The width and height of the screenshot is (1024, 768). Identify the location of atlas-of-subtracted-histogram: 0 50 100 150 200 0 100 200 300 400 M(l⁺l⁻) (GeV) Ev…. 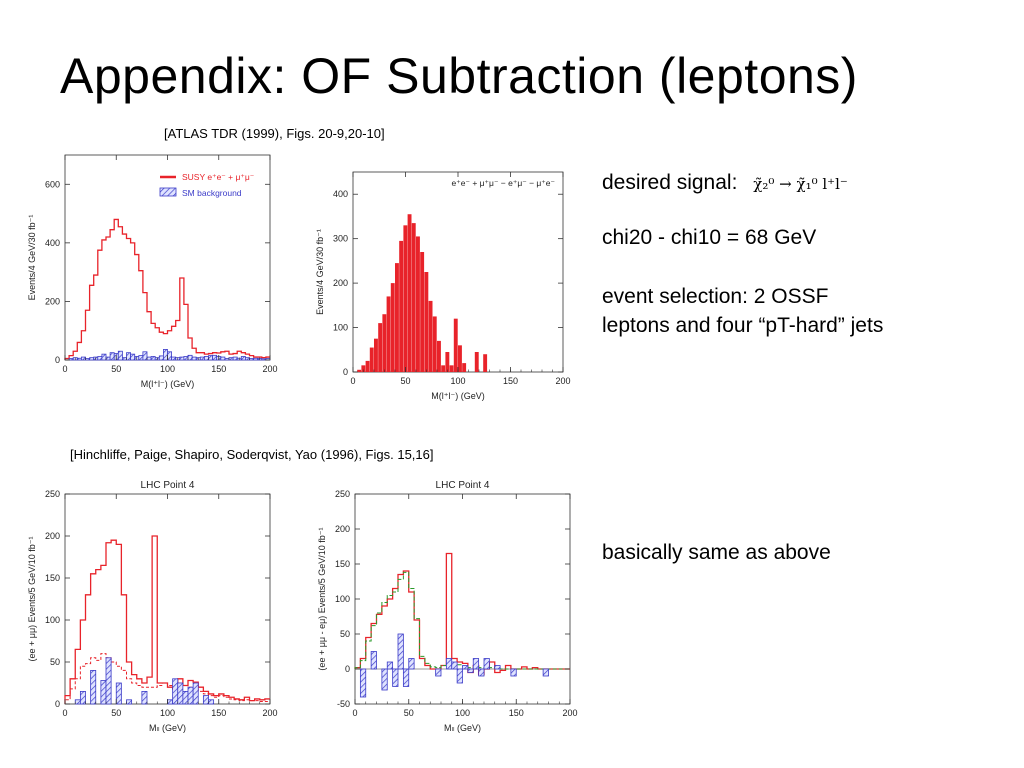
(443, 286).